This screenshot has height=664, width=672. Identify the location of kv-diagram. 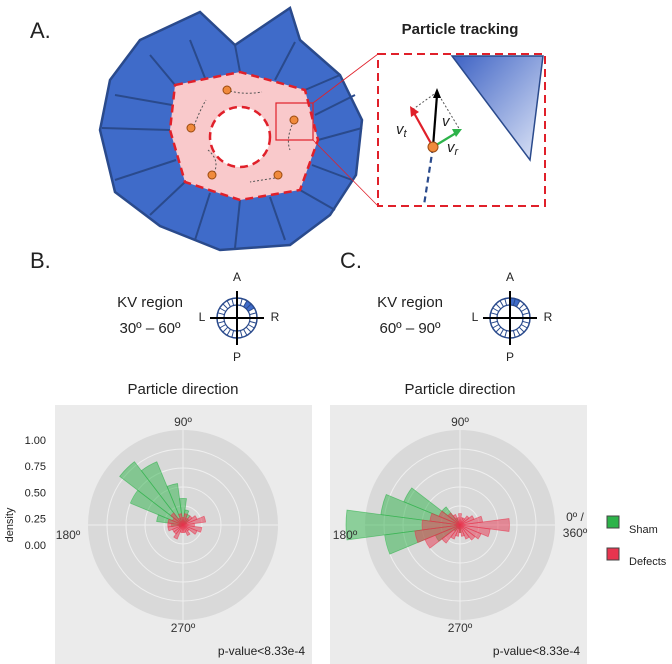
(231, 129).